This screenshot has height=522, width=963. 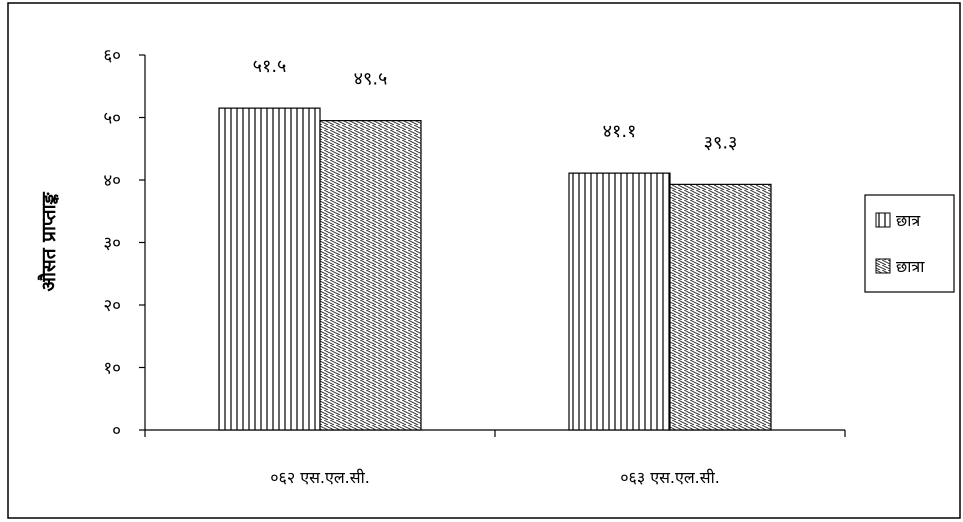 What do you see at coordinates (116, 431) in the screenshot?
I see `y-tick-label: ०` at bounding box center [116, 431].